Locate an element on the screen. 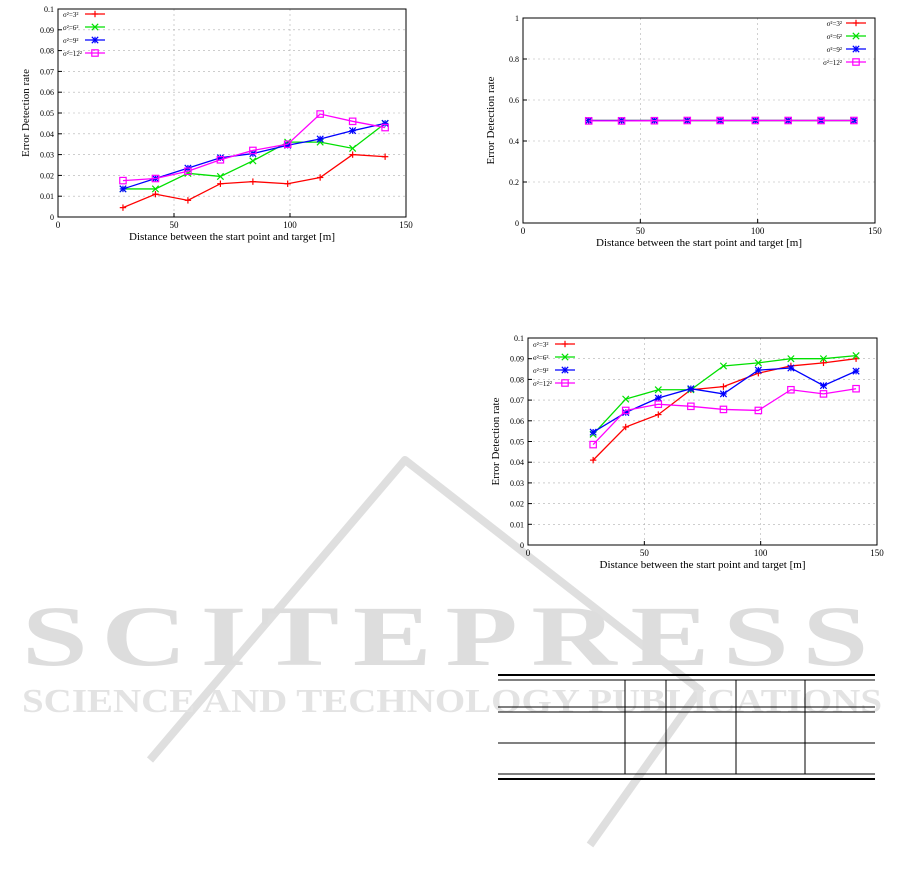 Image resolution: width=901 pixels, height=884 pixels. y-tick-label: 0.01 is located at coordinates (517, 524).